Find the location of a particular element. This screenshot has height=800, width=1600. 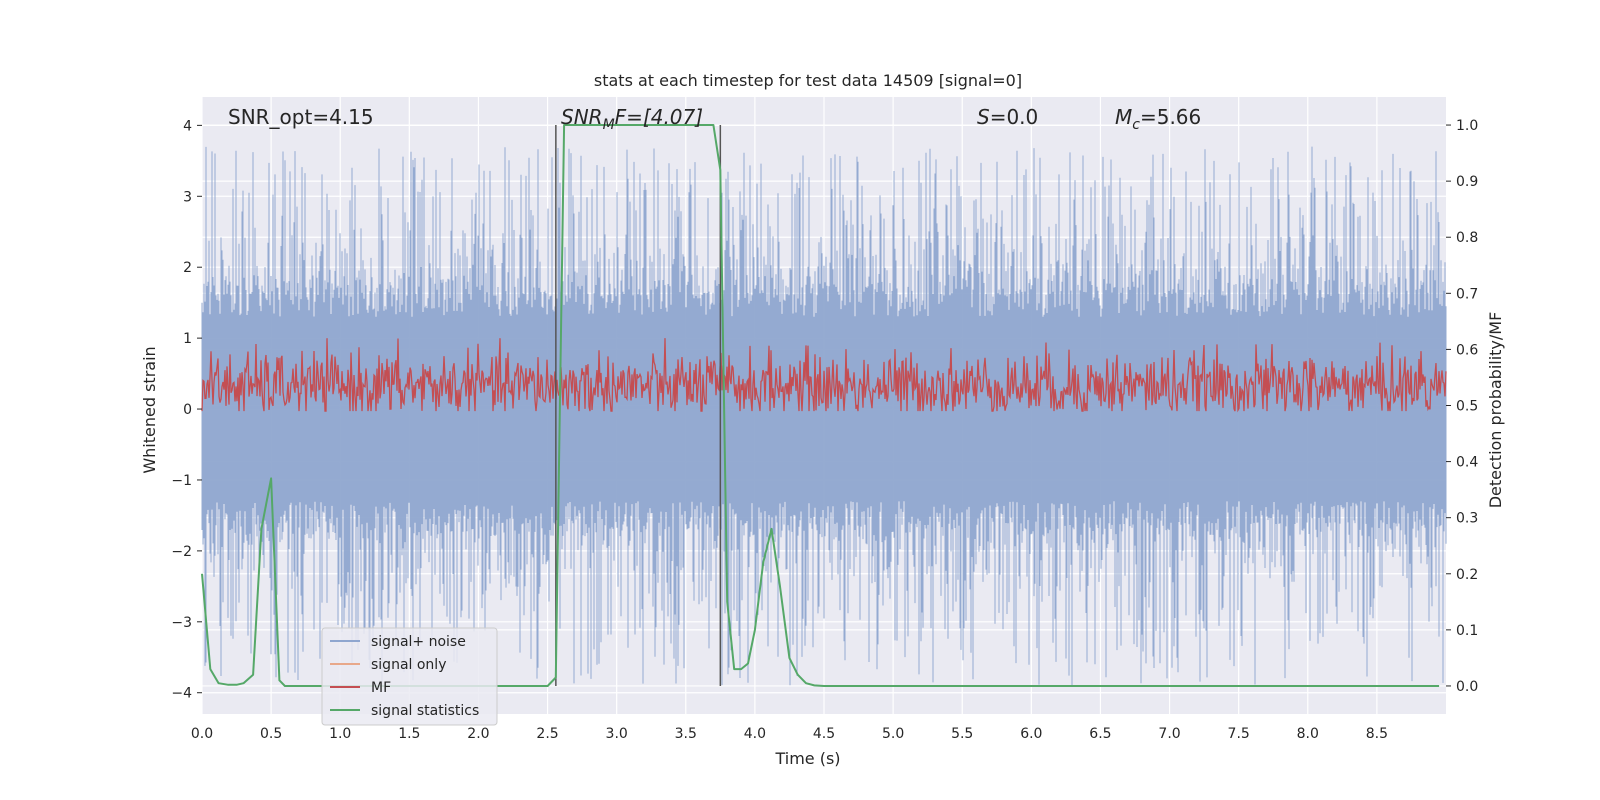

x-tick-label: 8.0 is located at coordinates (1308, 734).